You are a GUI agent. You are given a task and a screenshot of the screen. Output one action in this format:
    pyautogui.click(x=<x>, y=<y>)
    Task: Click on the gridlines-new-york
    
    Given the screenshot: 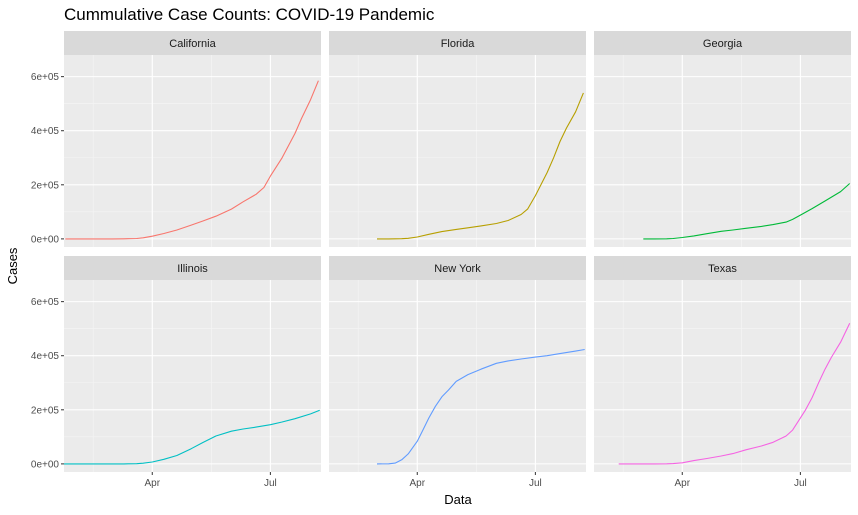 What is the action you would take?
    pyautogui.click(x=457, y=376)
    